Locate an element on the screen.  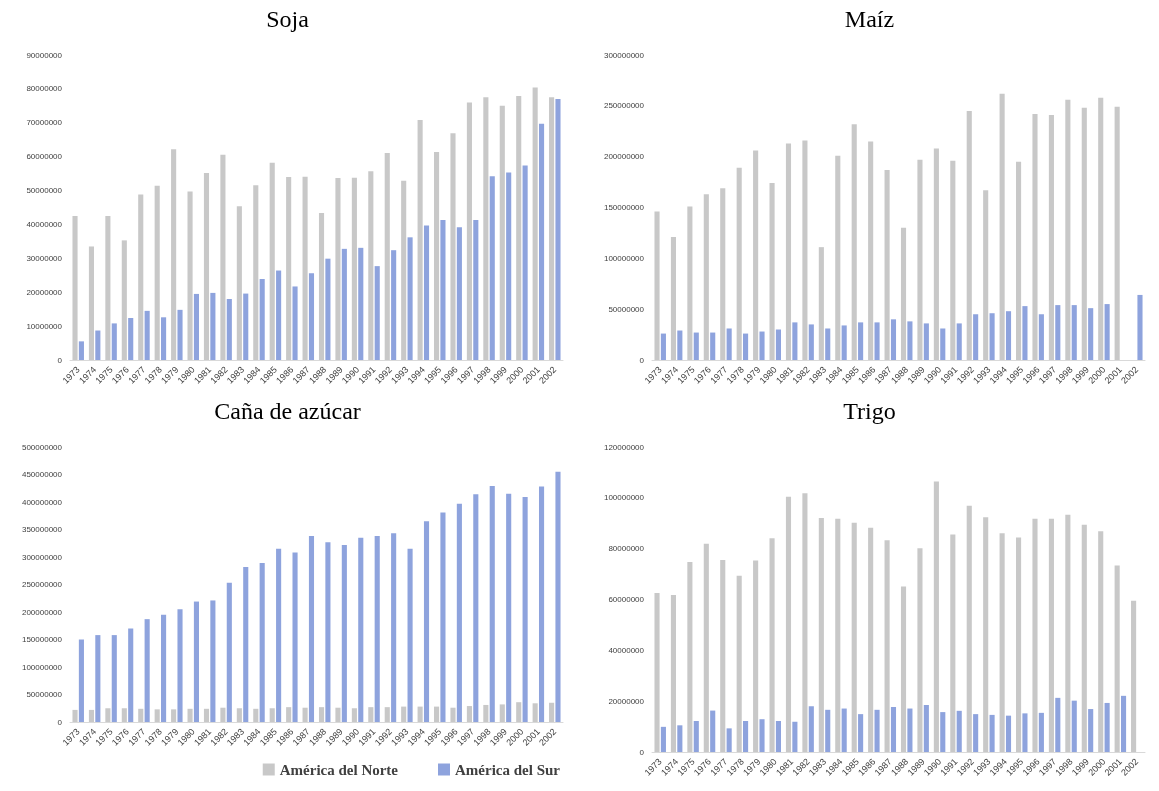
y-tick-label: 50000000 is located at coordinates (44, 694).